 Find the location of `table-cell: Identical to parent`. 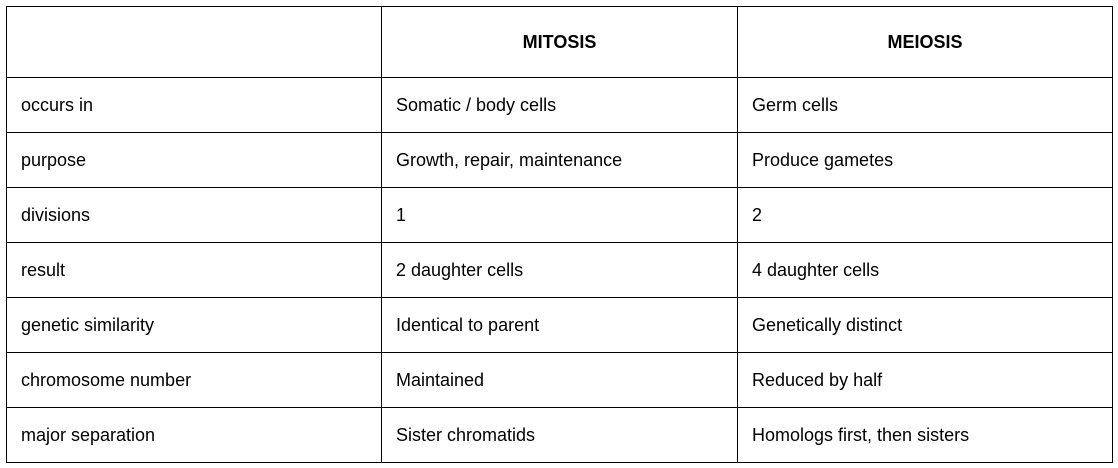

table-cell: Identical to parent is located at coordinates (559, 325).